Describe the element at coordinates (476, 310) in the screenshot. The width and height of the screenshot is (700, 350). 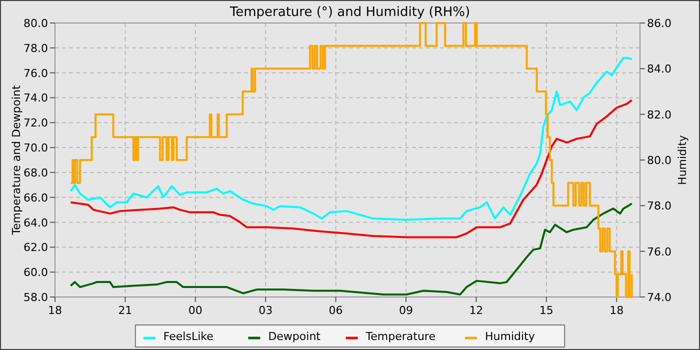
I see `x-tick-label: 12` at that location.